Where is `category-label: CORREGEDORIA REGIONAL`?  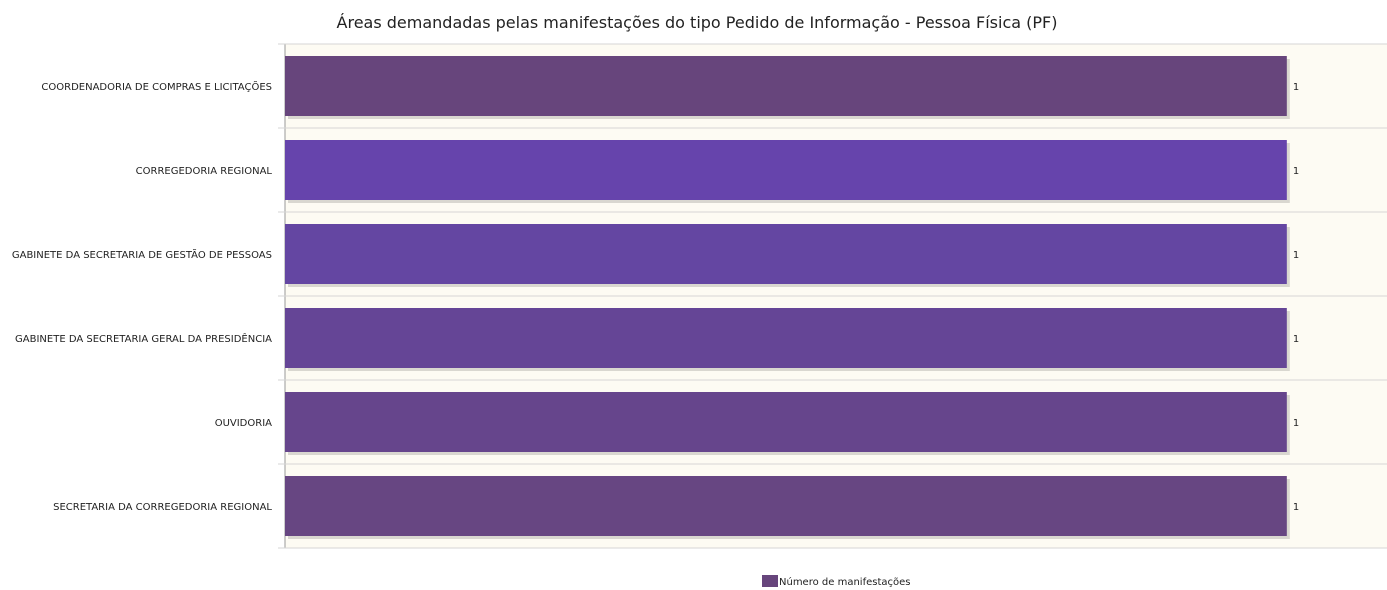
category-label: CORREGEDORIA REGIONAL is located at coordinates (204, 171).